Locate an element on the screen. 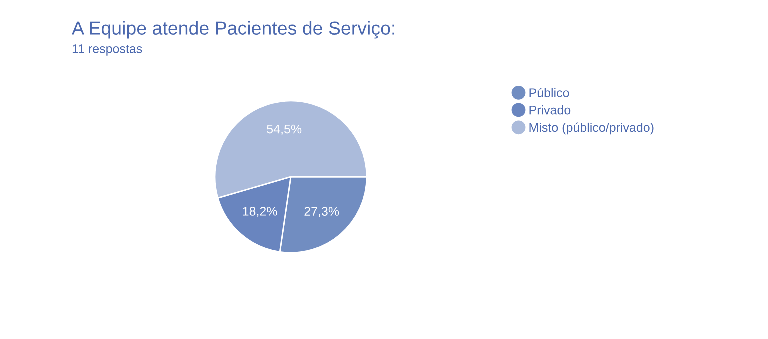 The height and width of the screenshot is (339, 768). legend-label: Público is located at coordinates (550, 93).